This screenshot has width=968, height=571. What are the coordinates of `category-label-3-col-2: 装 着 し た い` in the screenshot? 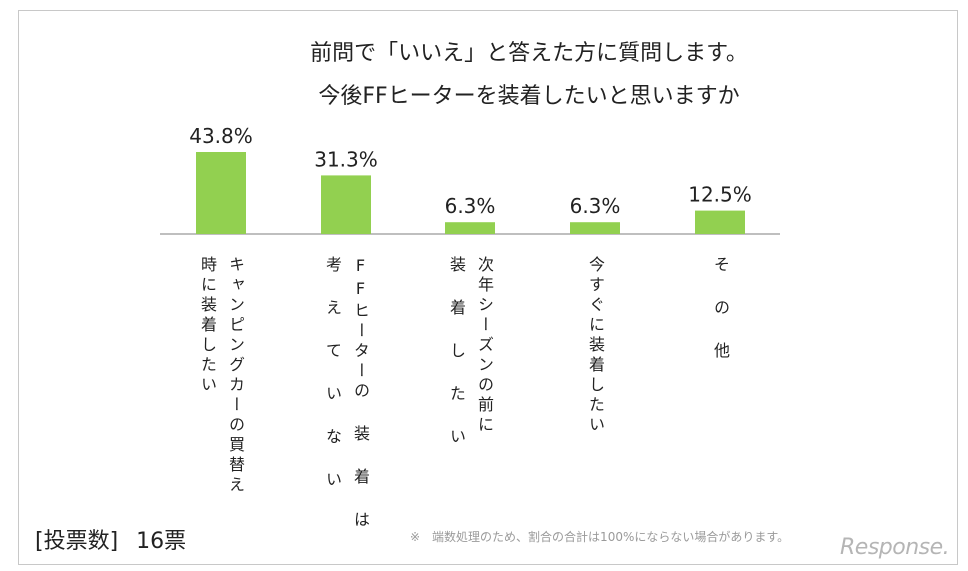 It's located at (456, 352).